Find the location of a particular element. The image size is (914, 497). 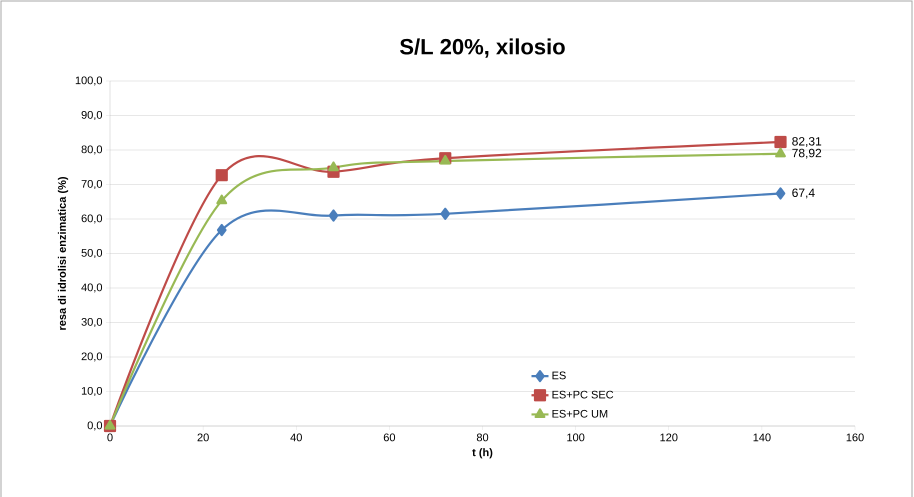

y-tick-label: 60,0 is located at coordinates (92, 219).